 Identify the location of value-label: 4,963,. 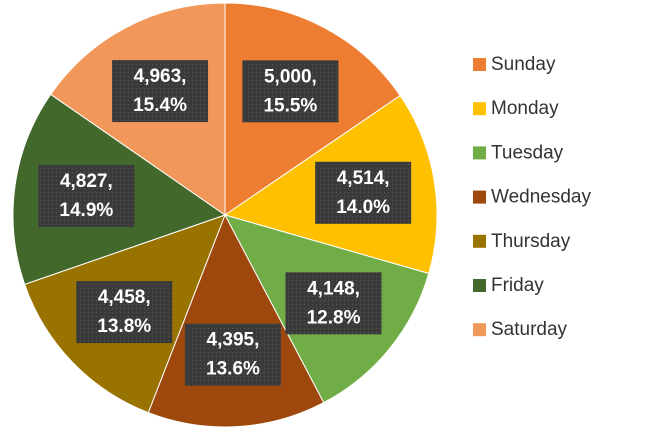
(160, 76).